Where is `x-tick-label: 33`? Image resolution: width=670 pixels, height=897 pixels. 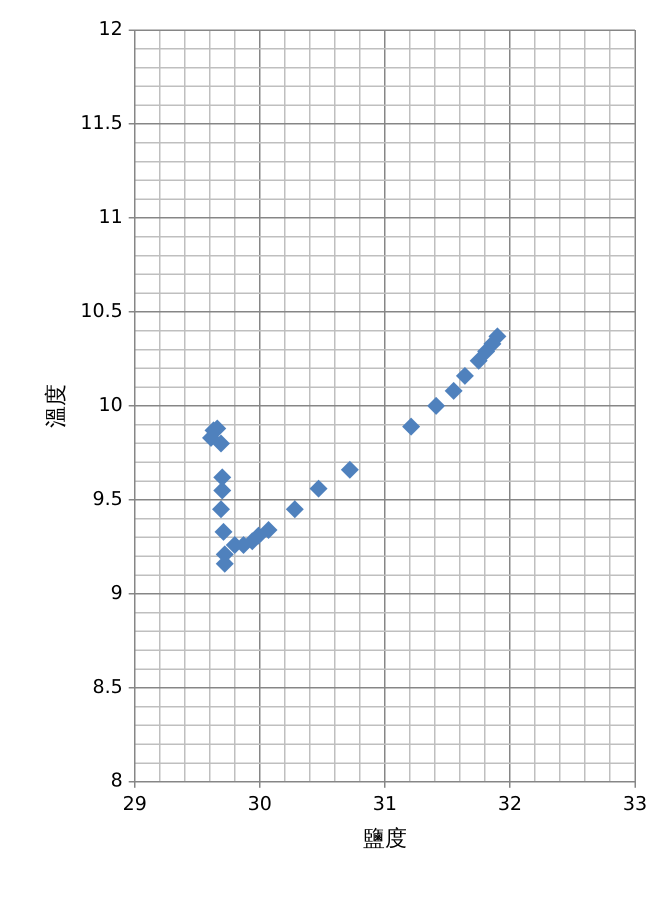 x-tick-label: 33 is located at coordinates (635, 804).